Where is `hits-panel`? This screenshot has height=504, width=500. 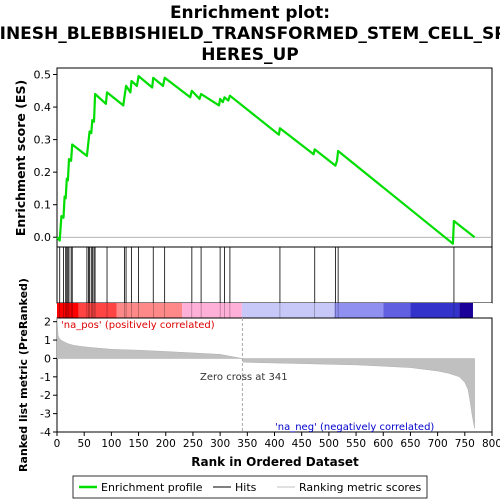
hits-panel is located at coordinates (274, 275).